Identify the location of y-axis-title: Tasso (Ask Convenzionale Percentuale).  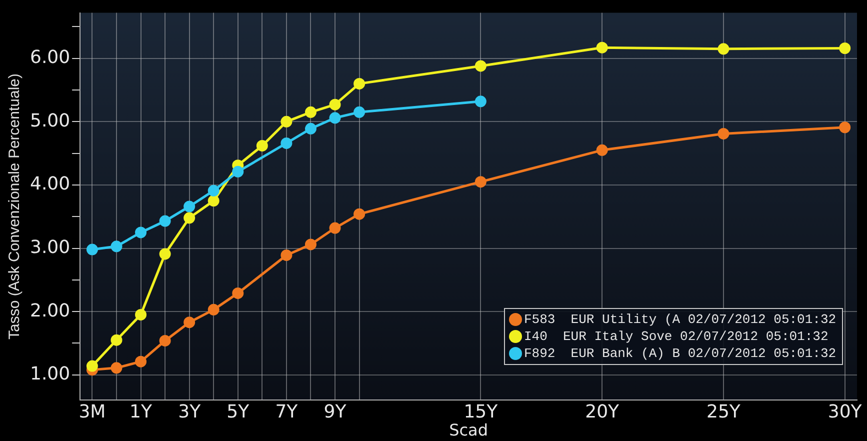
(15, 207).